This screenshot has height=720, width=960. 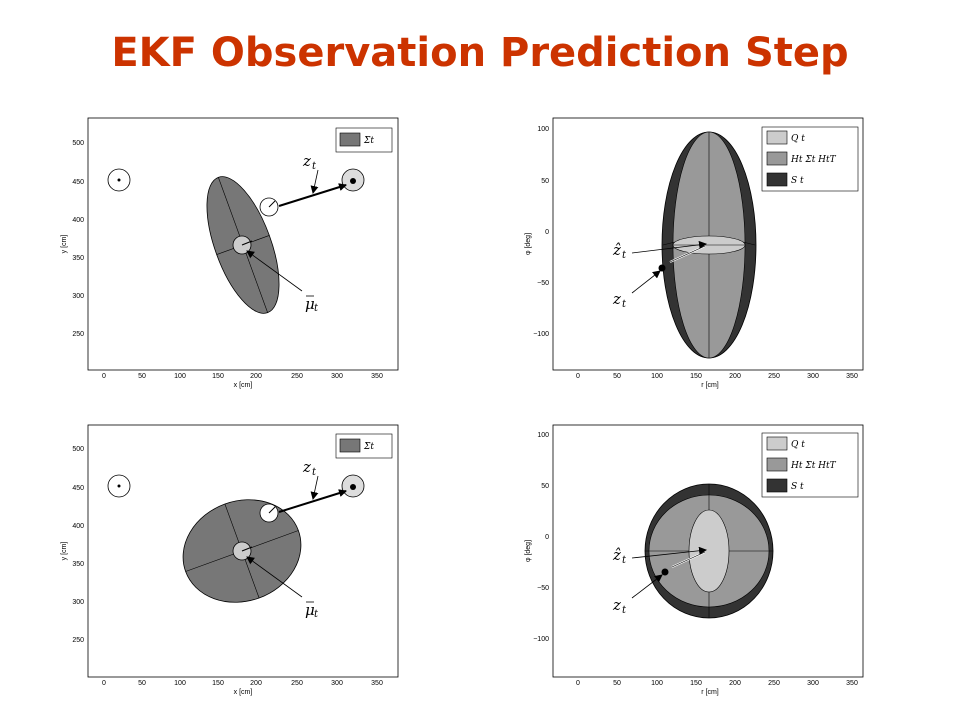 What do you see at coordinates (243, 385) in the screenshot?
I see `x-axis-label: x [cm]` at bounding box center [243, 385].